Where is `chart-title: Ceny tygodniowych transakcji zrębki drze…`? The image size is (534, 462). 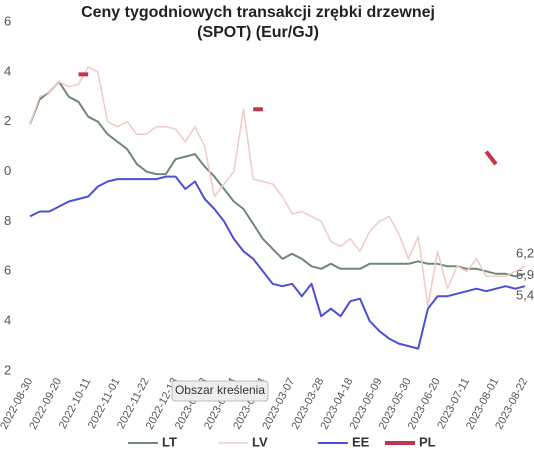
chart-title: Ceny tygodniowych transakcji zrębki drze… is located at coordinates (258, 12).